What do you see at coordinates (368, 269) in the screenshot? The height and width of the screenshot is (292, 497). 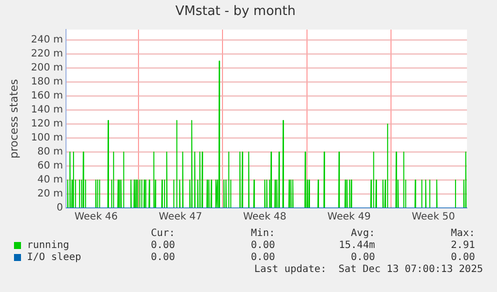 I see `text: Last update: Sat Dec 13 07:00:13 2025` at bounding box center [368, 269].